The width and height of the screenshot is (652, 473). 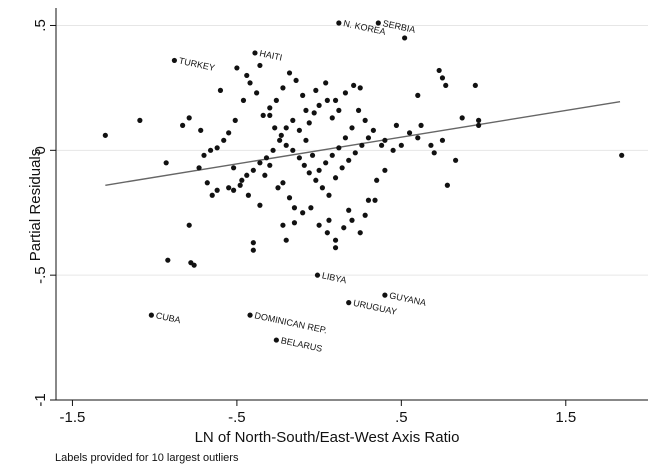 What do you see at coordinates (40, 275) in the screenshot?
I see `y-tick-label-2: -.5` at bounding box center [40, 275].